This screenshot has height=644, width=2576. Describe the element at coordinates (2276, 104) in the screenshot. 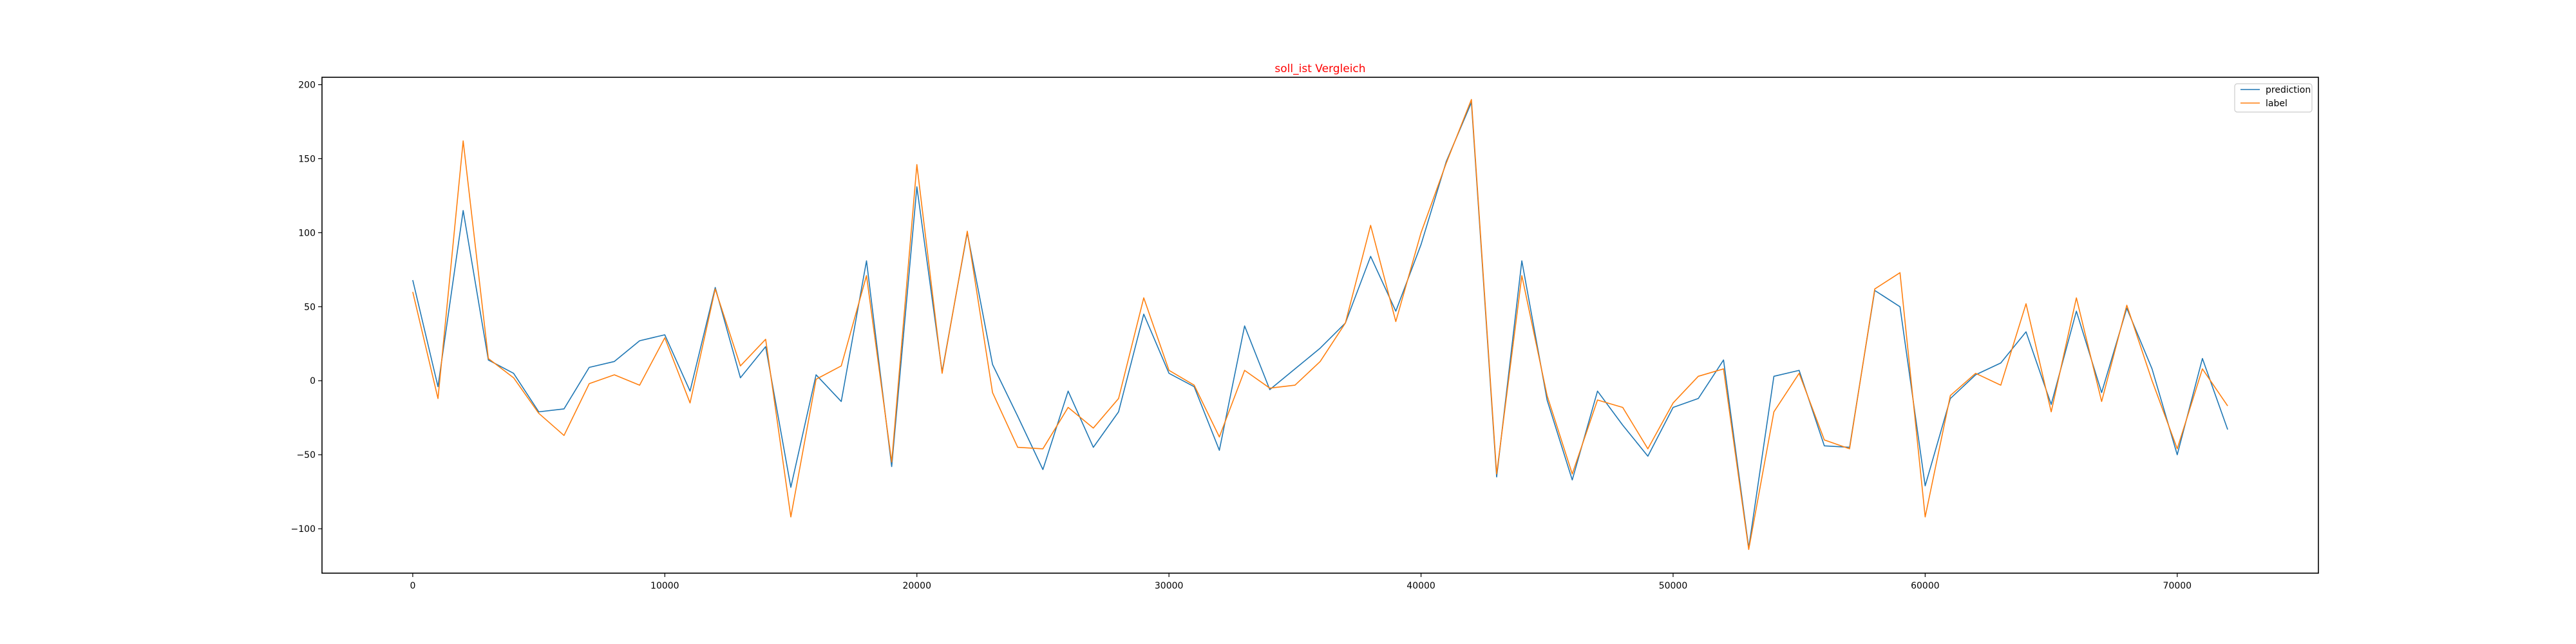

I see `legend-label-label: label` at that location.